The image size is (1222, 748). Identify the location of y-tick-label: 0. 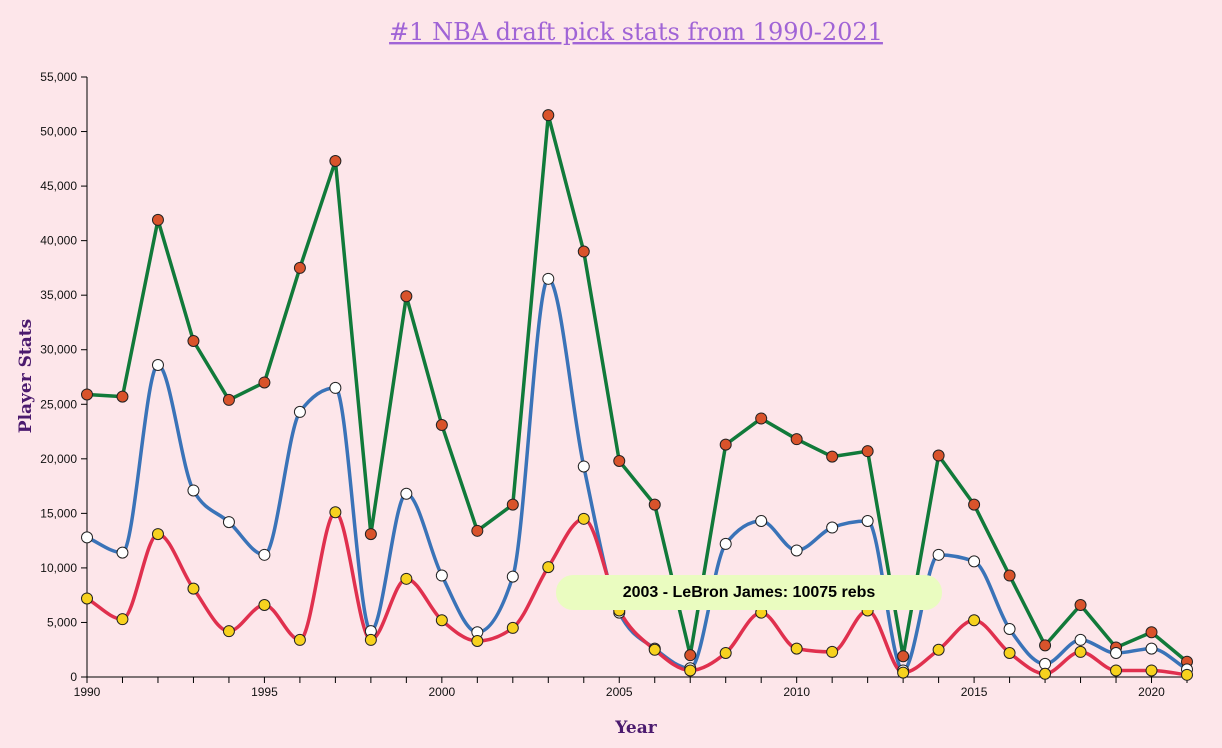
(73, 677).